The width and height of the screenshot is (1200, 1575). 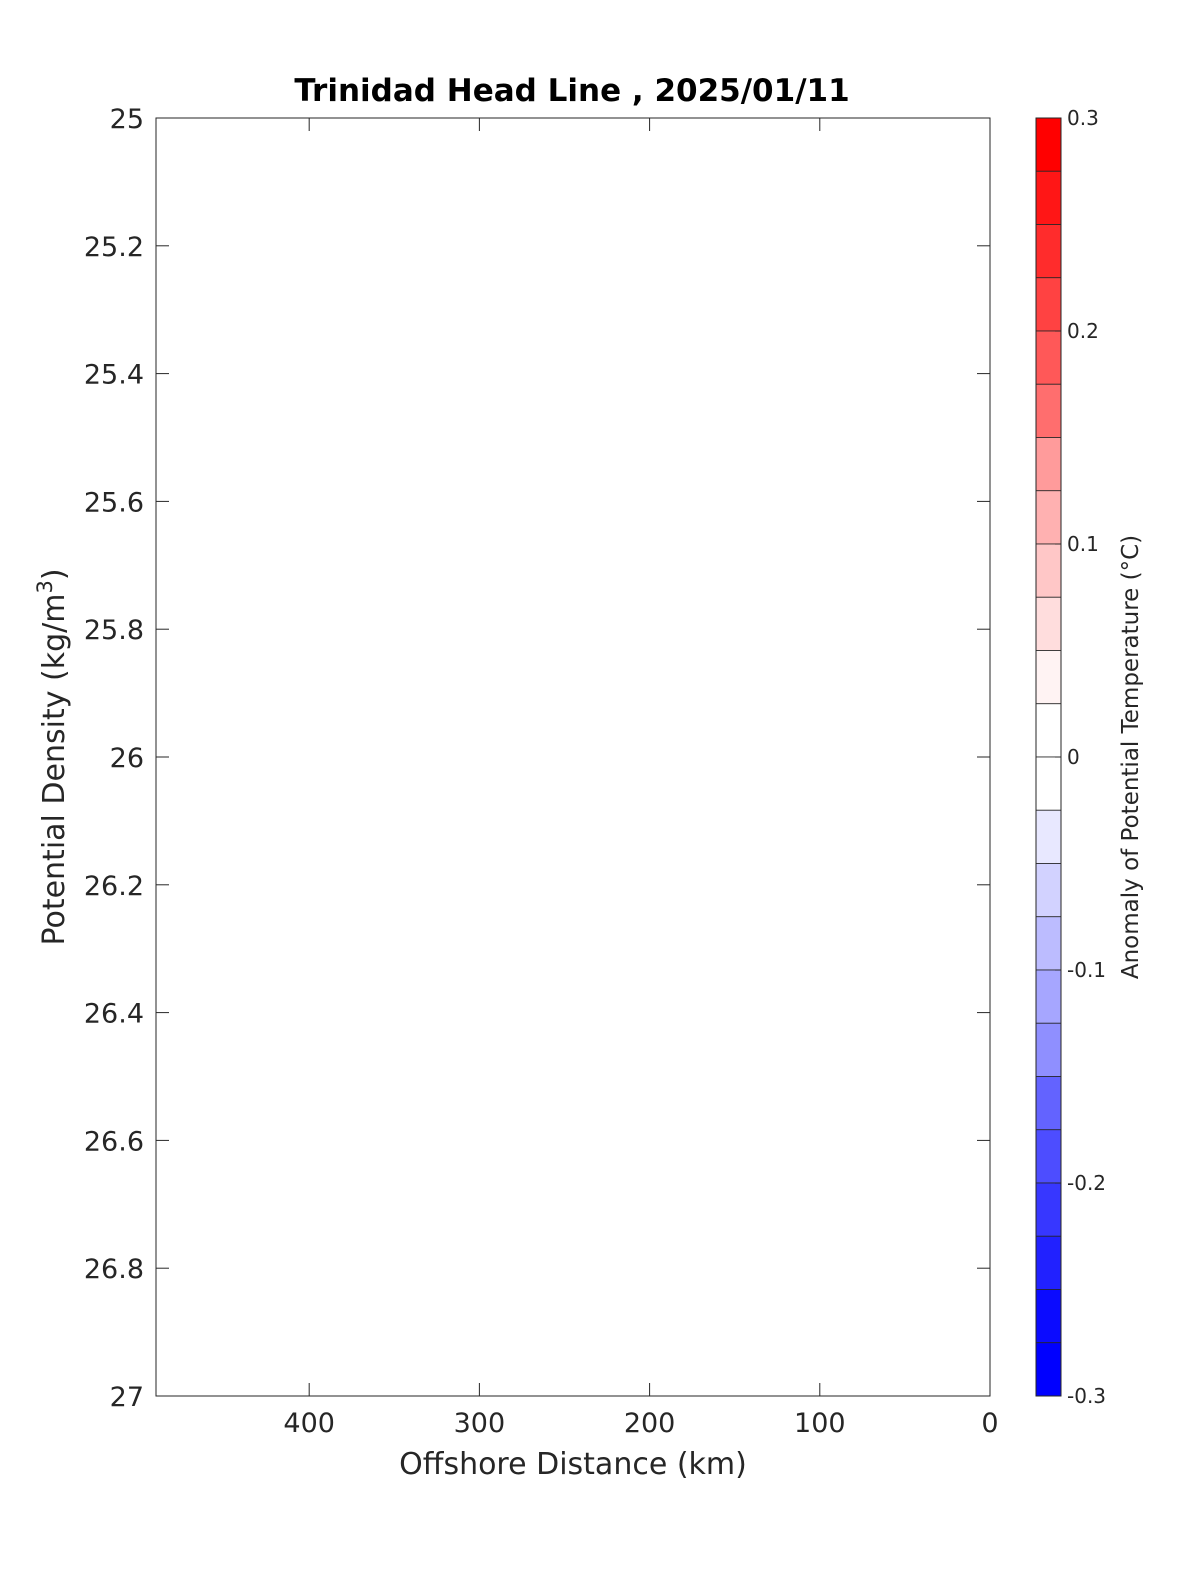 What do you see at coordinates (127, 758) in the screenshot?
I see `y-tick-label: 26` at bounding box center [127, 758].